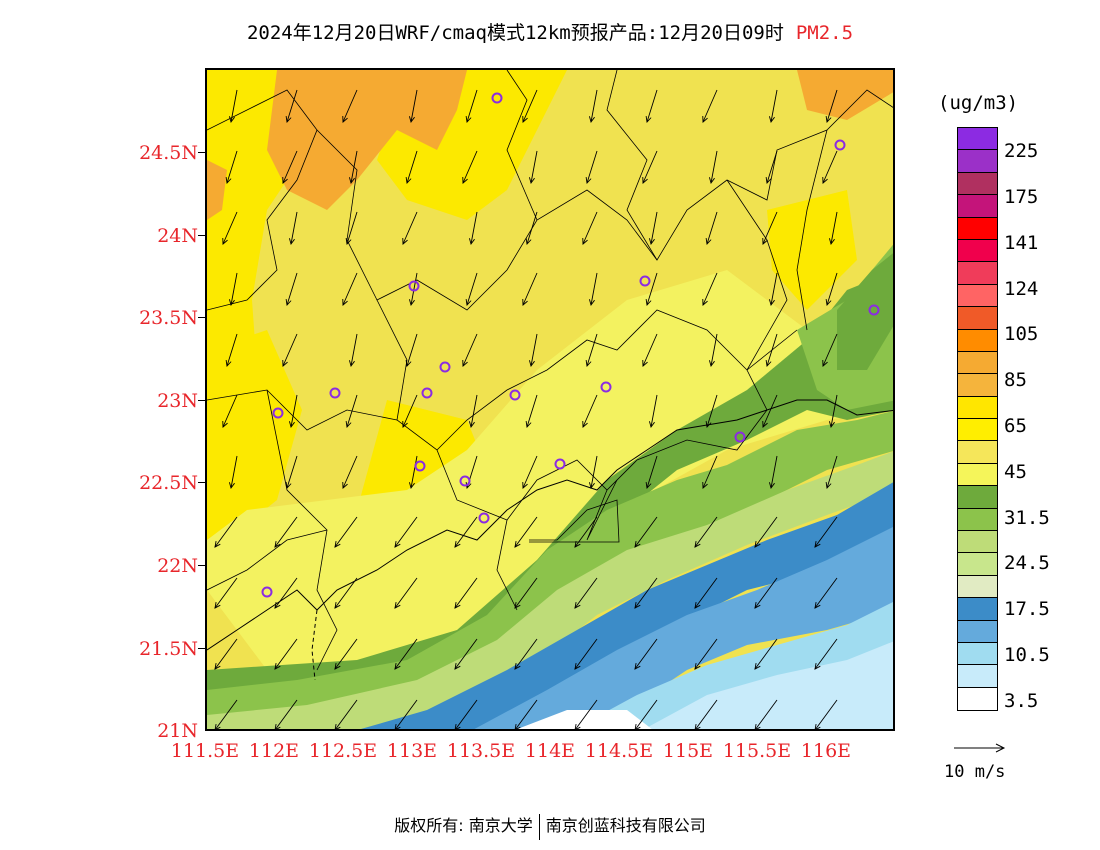  What do you see at coordinates (1021, 243) in the screenshot?
I see `colorbar-label: 141` at bounding box center [1021, 243].